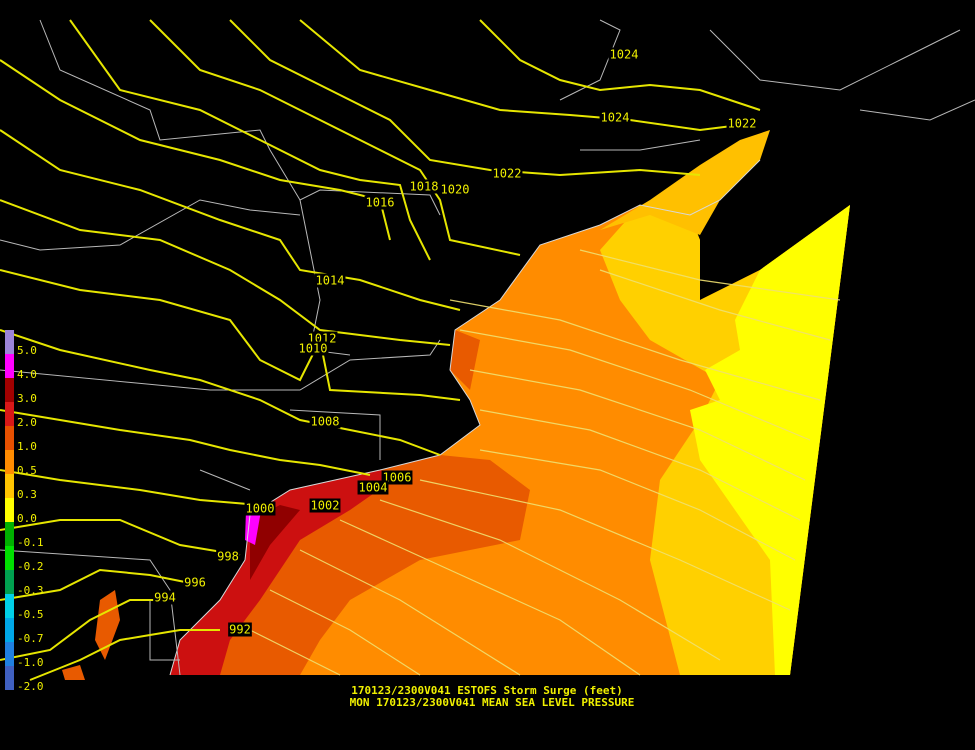 This screenshot has width=975, height=750. Describe the element at coordinates (30, 614) in the screenshot. I see `legend-label: -0.5` at that location.